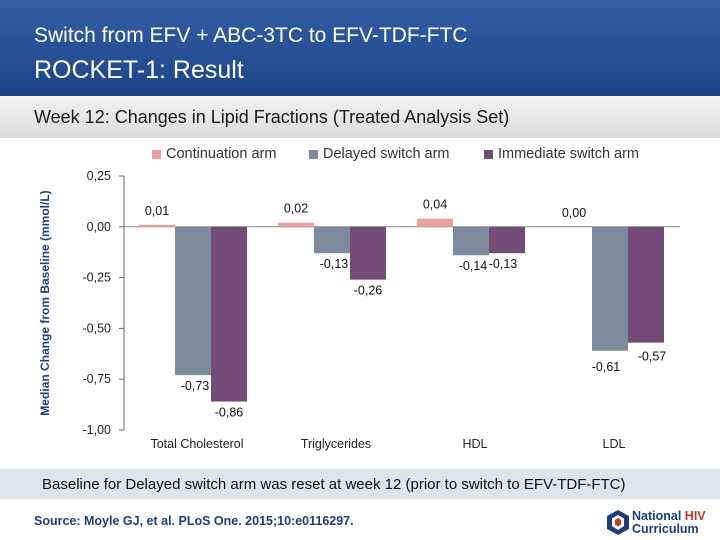 This screenshot has width=720, height=540. What do you see at coordinates (695, 516) in the screenshot?
I see `logo-text-hiv: HIV` at bounding box center [695, 516].